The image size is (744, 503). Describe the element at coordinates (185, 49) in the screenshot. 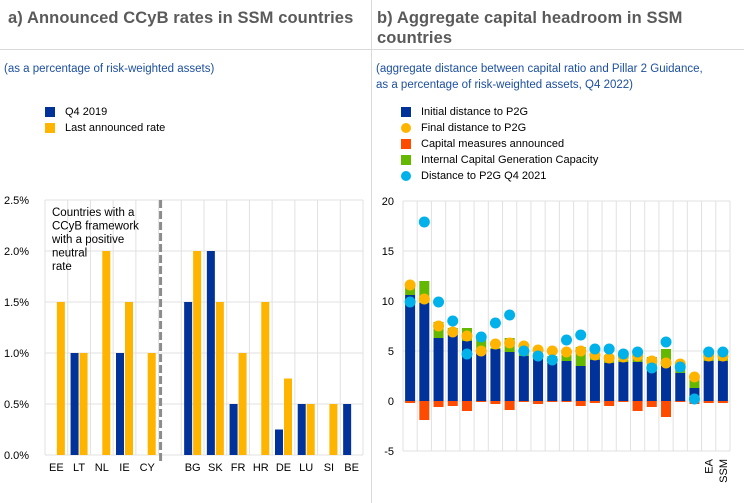

I see `panel-a-header-divider` at that location.